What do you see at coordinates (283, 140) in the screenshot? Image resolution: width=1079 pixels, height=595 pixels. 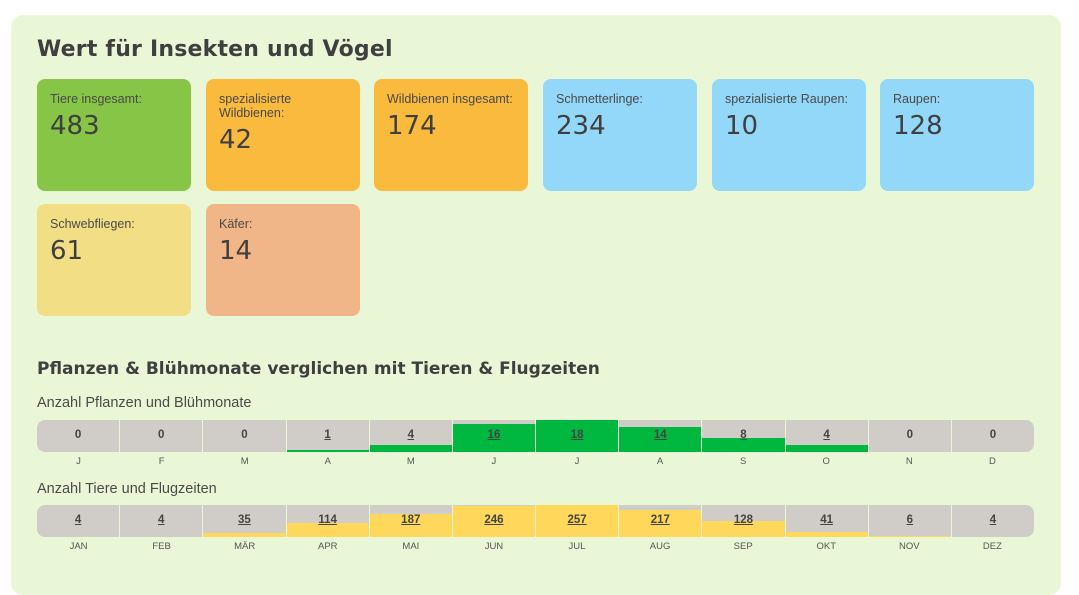 I see `stat-value: 42` at bounding box center [283, 140].